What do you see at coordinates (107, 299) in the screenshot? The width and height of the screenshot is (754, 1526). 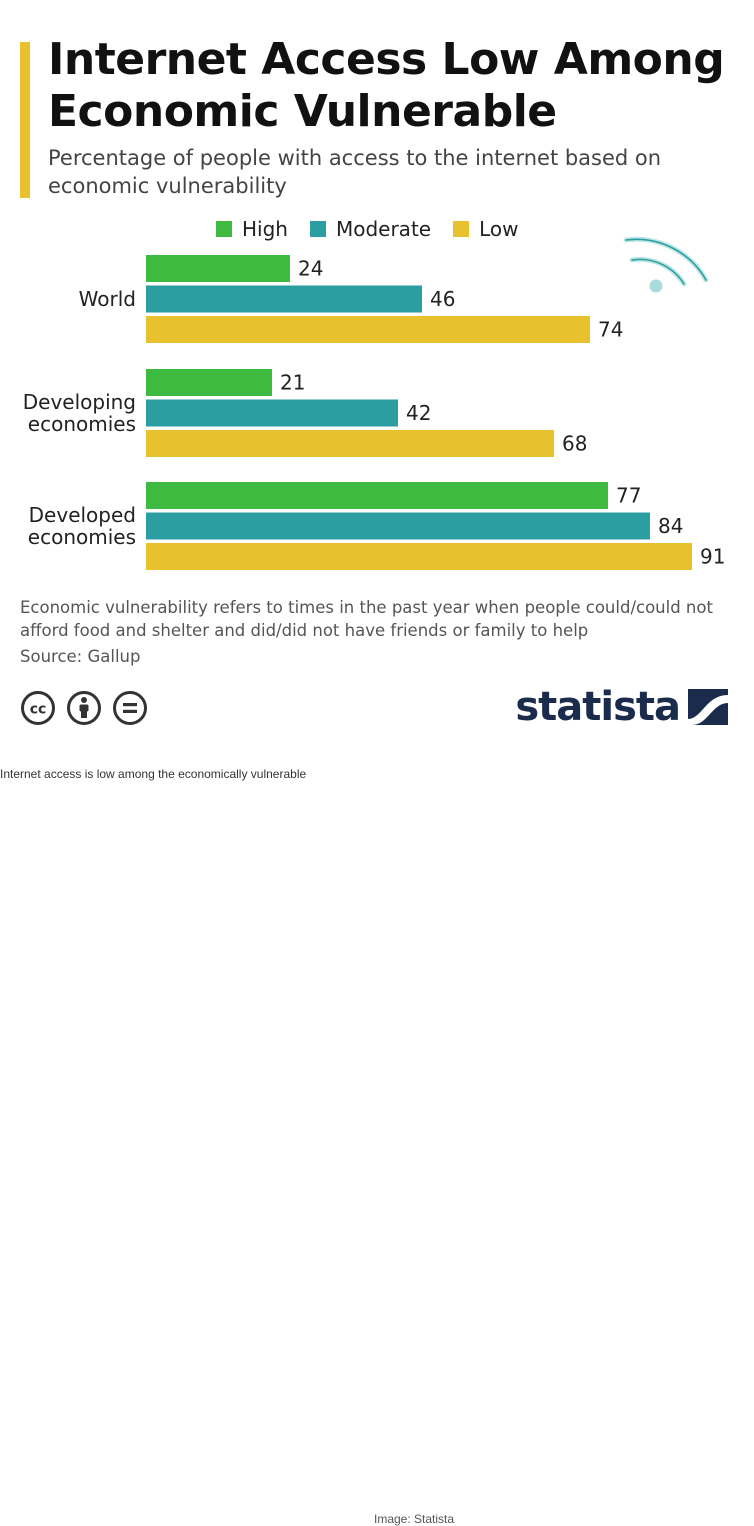 I see `category-label: World` at bounding box center [107, 299].